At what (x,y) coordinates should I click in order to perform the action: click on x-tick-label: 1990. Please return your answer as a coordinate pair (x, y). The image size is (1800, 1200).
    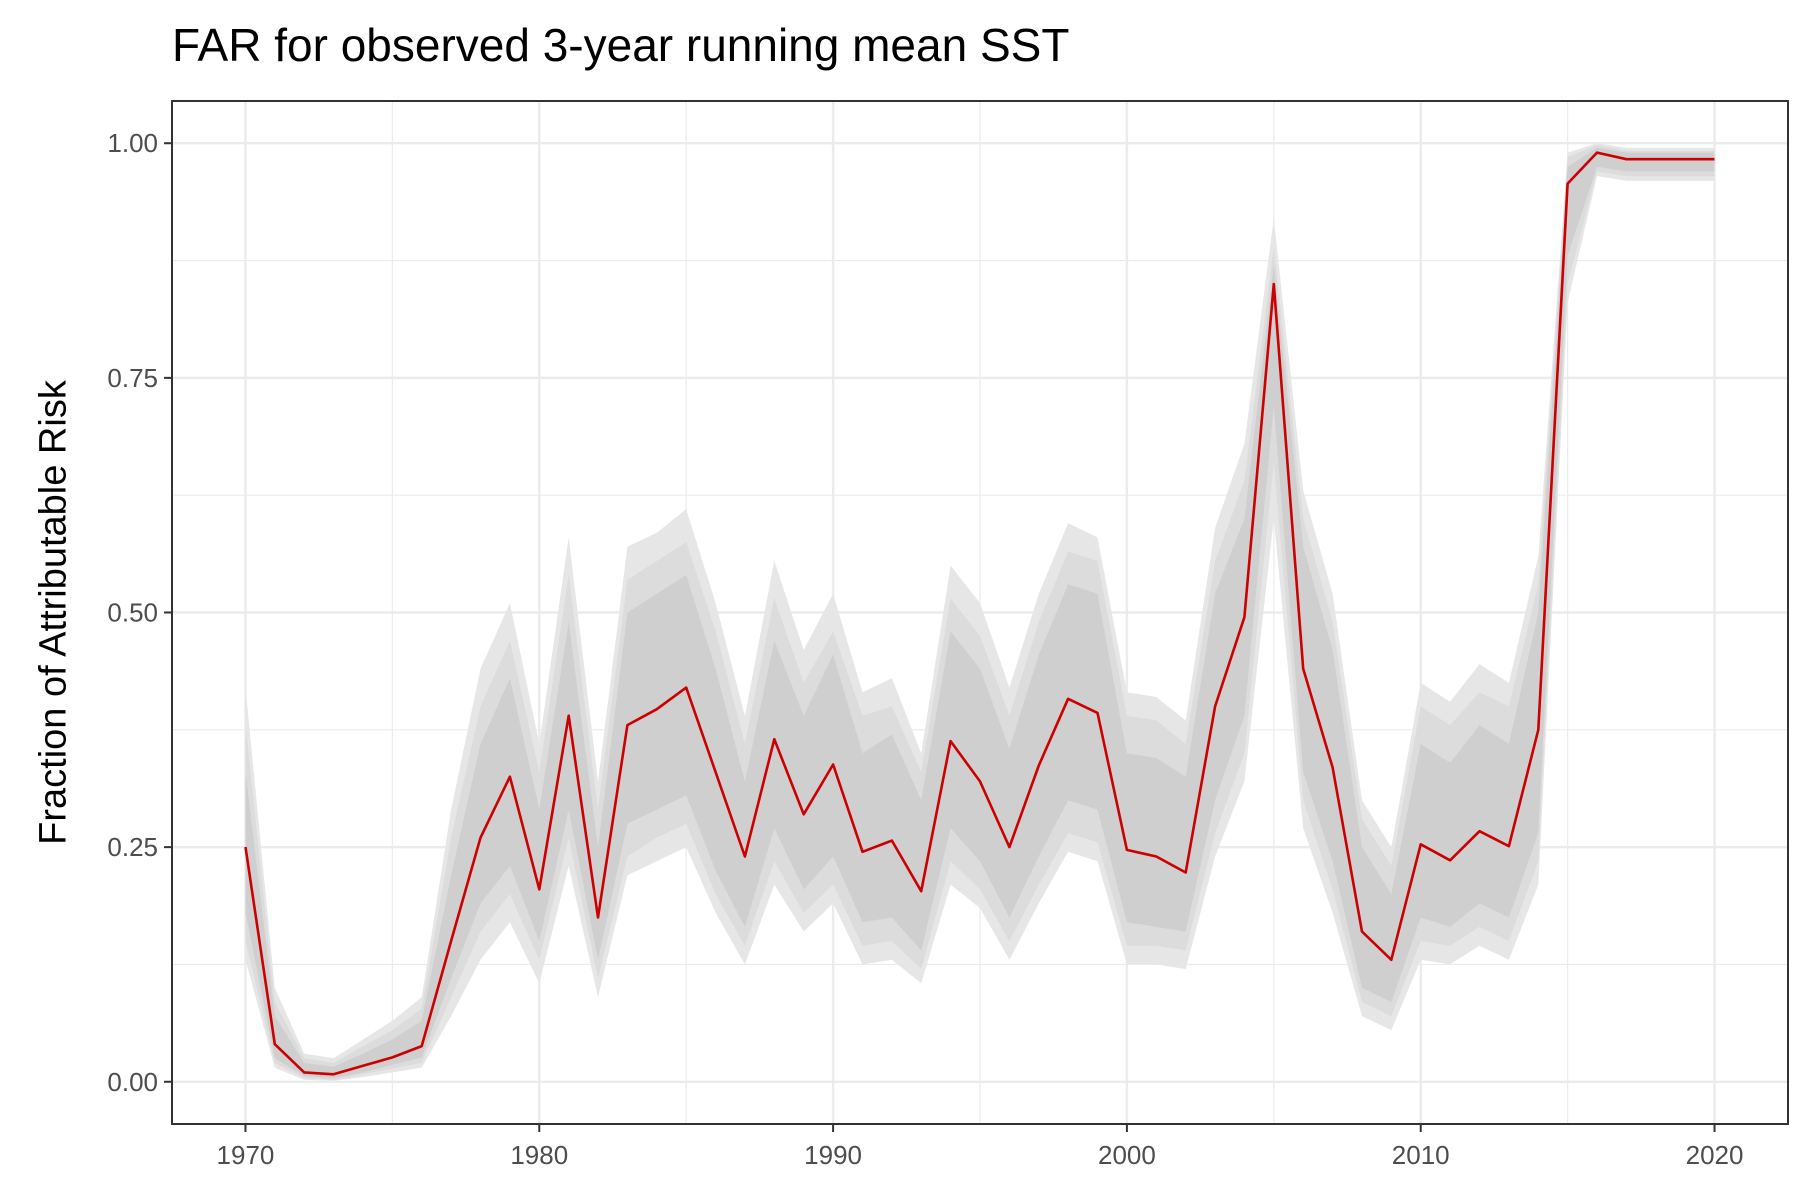
    Looking at the image, I should click on (833, 1155).